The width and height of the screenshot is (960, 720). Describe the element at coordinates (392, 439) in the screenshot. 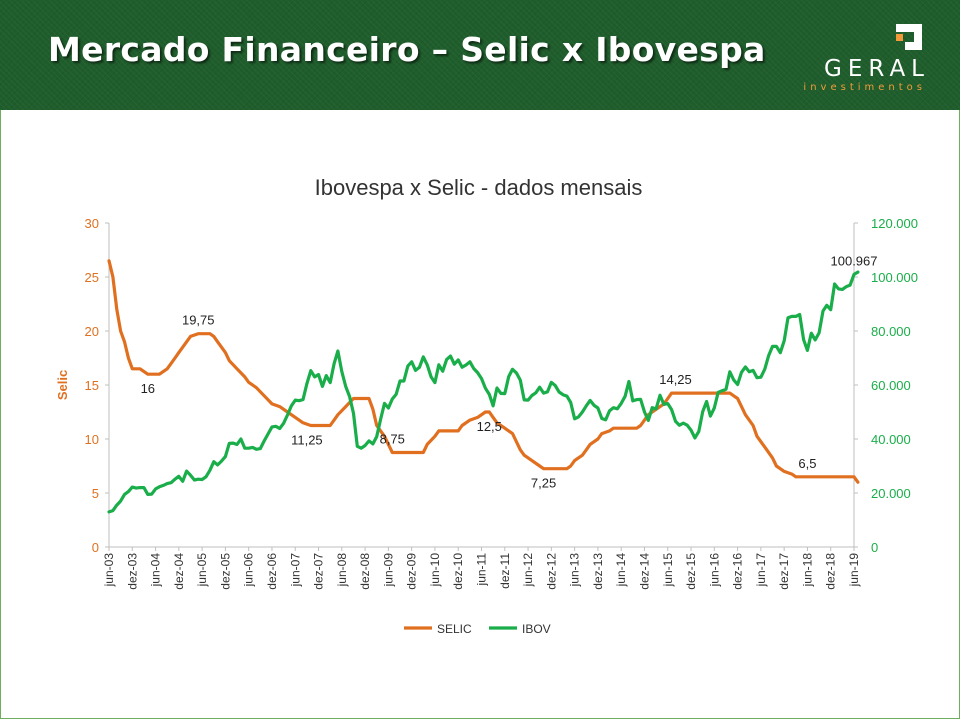

I see `data-label: 8,75` at that location.